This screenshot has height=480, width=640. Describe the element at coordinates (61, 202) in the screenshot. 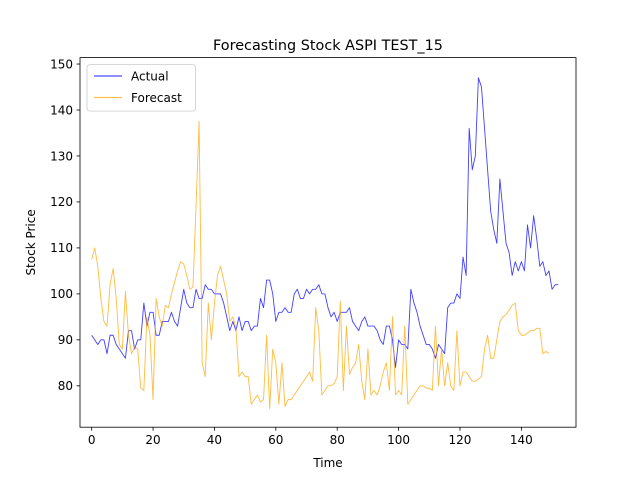

I see `y-tick-label: 120` at that location.